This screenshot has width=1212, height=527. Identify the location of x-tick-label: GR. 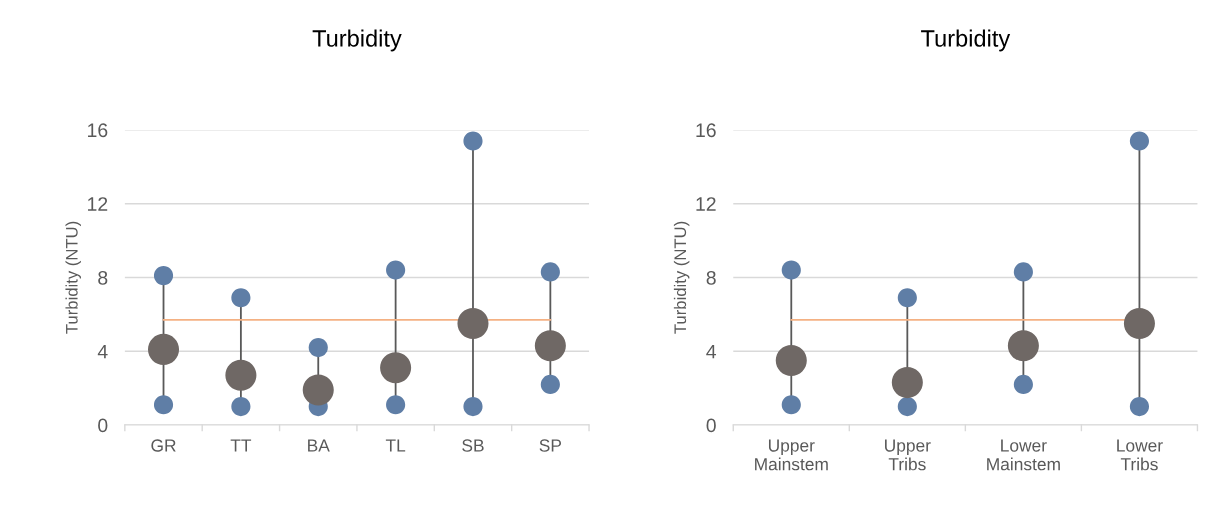
(163, 445).